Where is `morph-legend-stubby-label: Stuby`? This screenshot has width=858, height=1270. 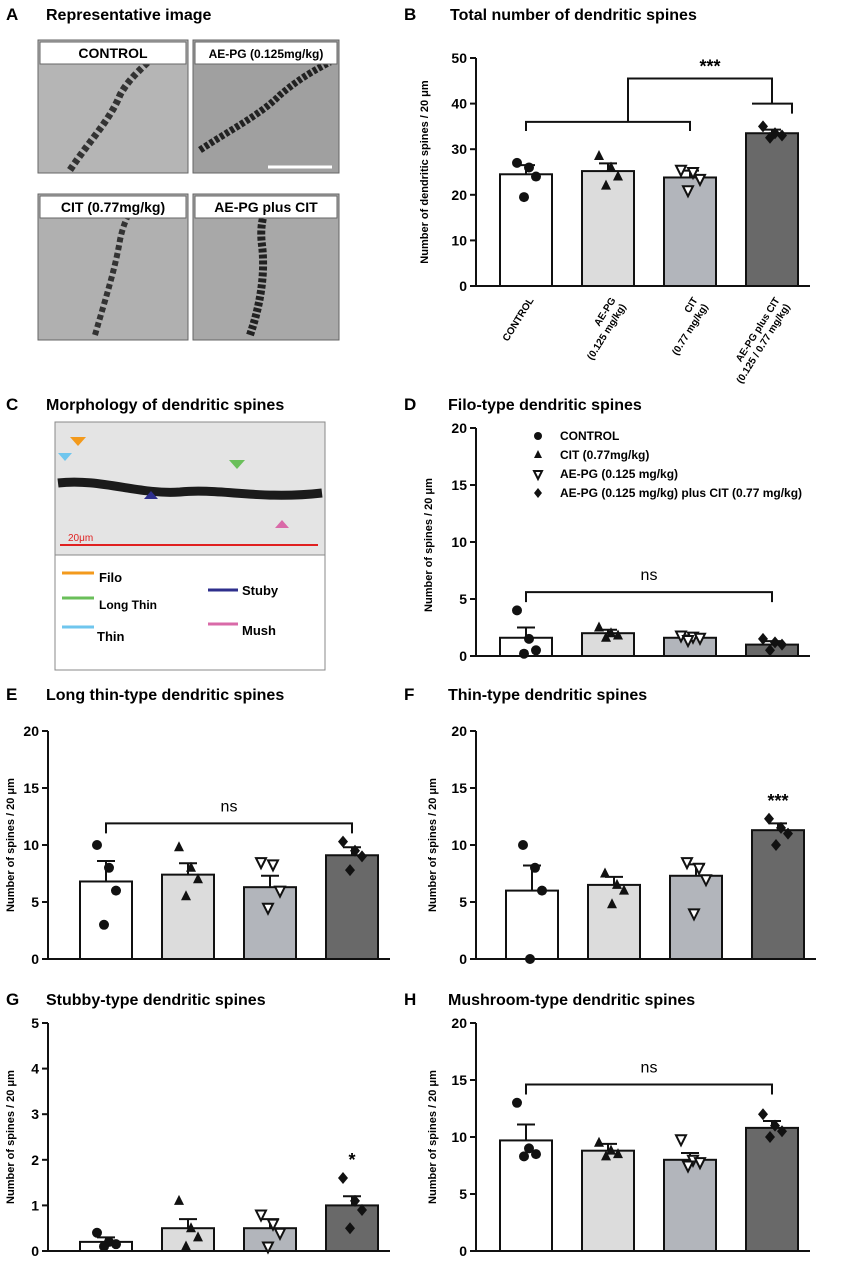 morph-legend-stubby-label: Stuby is located at coordinates (260, 590).